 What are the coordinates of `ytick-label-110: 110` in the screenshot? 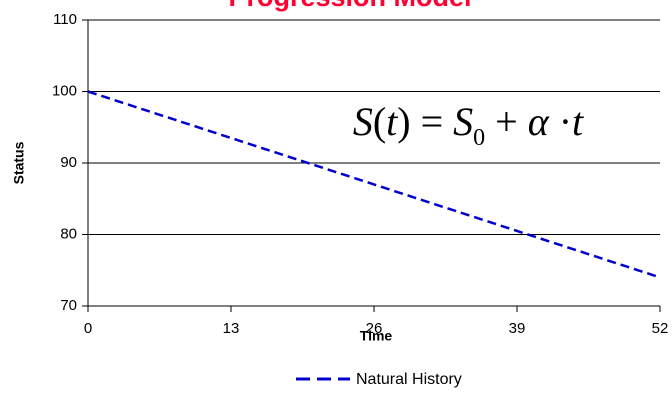 It's located at (65, 19).